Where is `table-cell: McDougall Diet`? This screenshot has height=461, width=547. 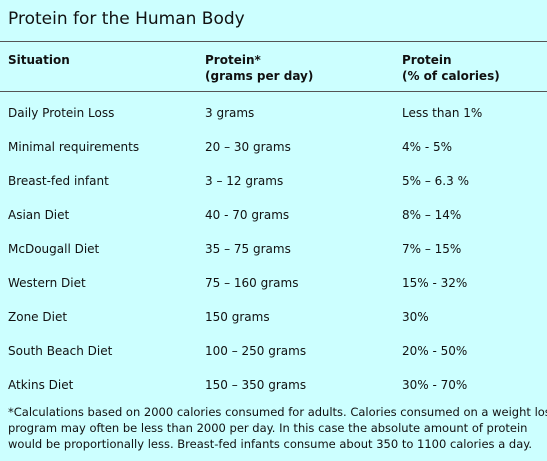 table-cell: McDougall Diet is located at coordinates (54, 249).